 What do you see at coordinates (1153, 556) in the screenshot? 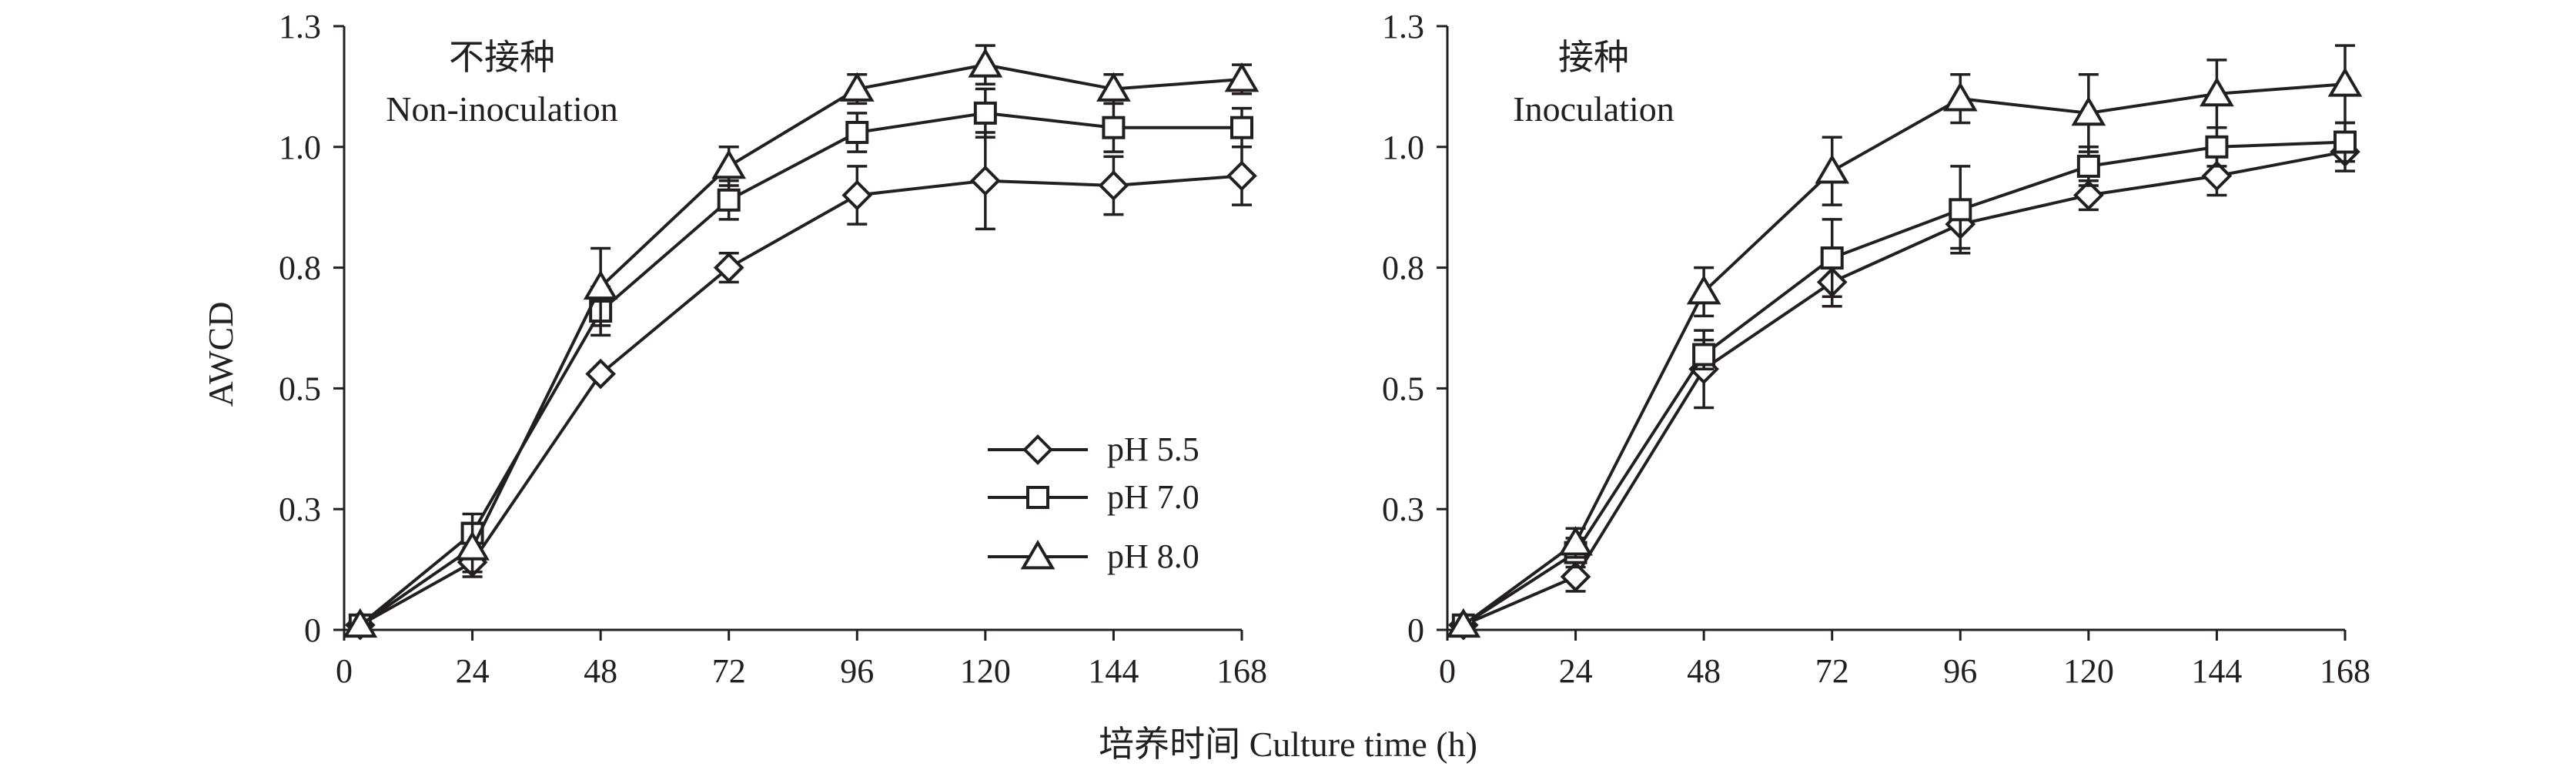
I see `legend-label-ph80: pH 8.0` at bounding box center [1153, 556].